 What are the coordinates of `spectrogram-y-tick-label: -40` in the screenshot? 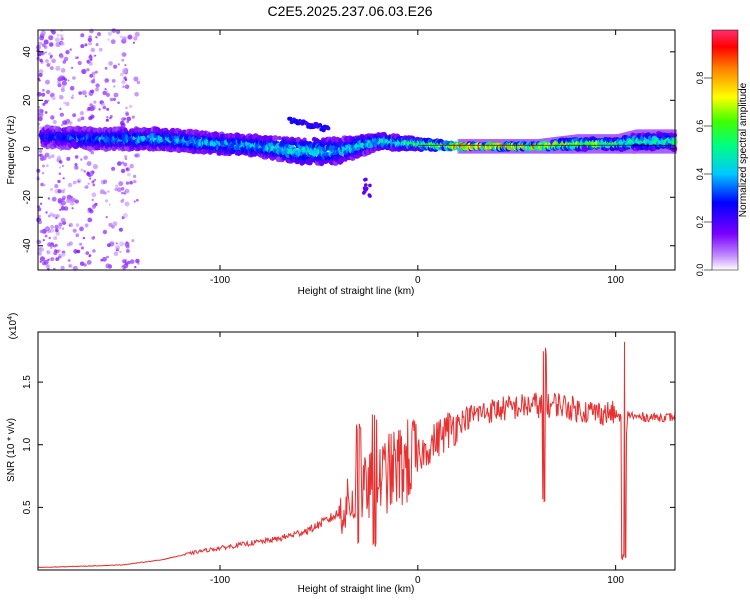 It's located at (27, 245).